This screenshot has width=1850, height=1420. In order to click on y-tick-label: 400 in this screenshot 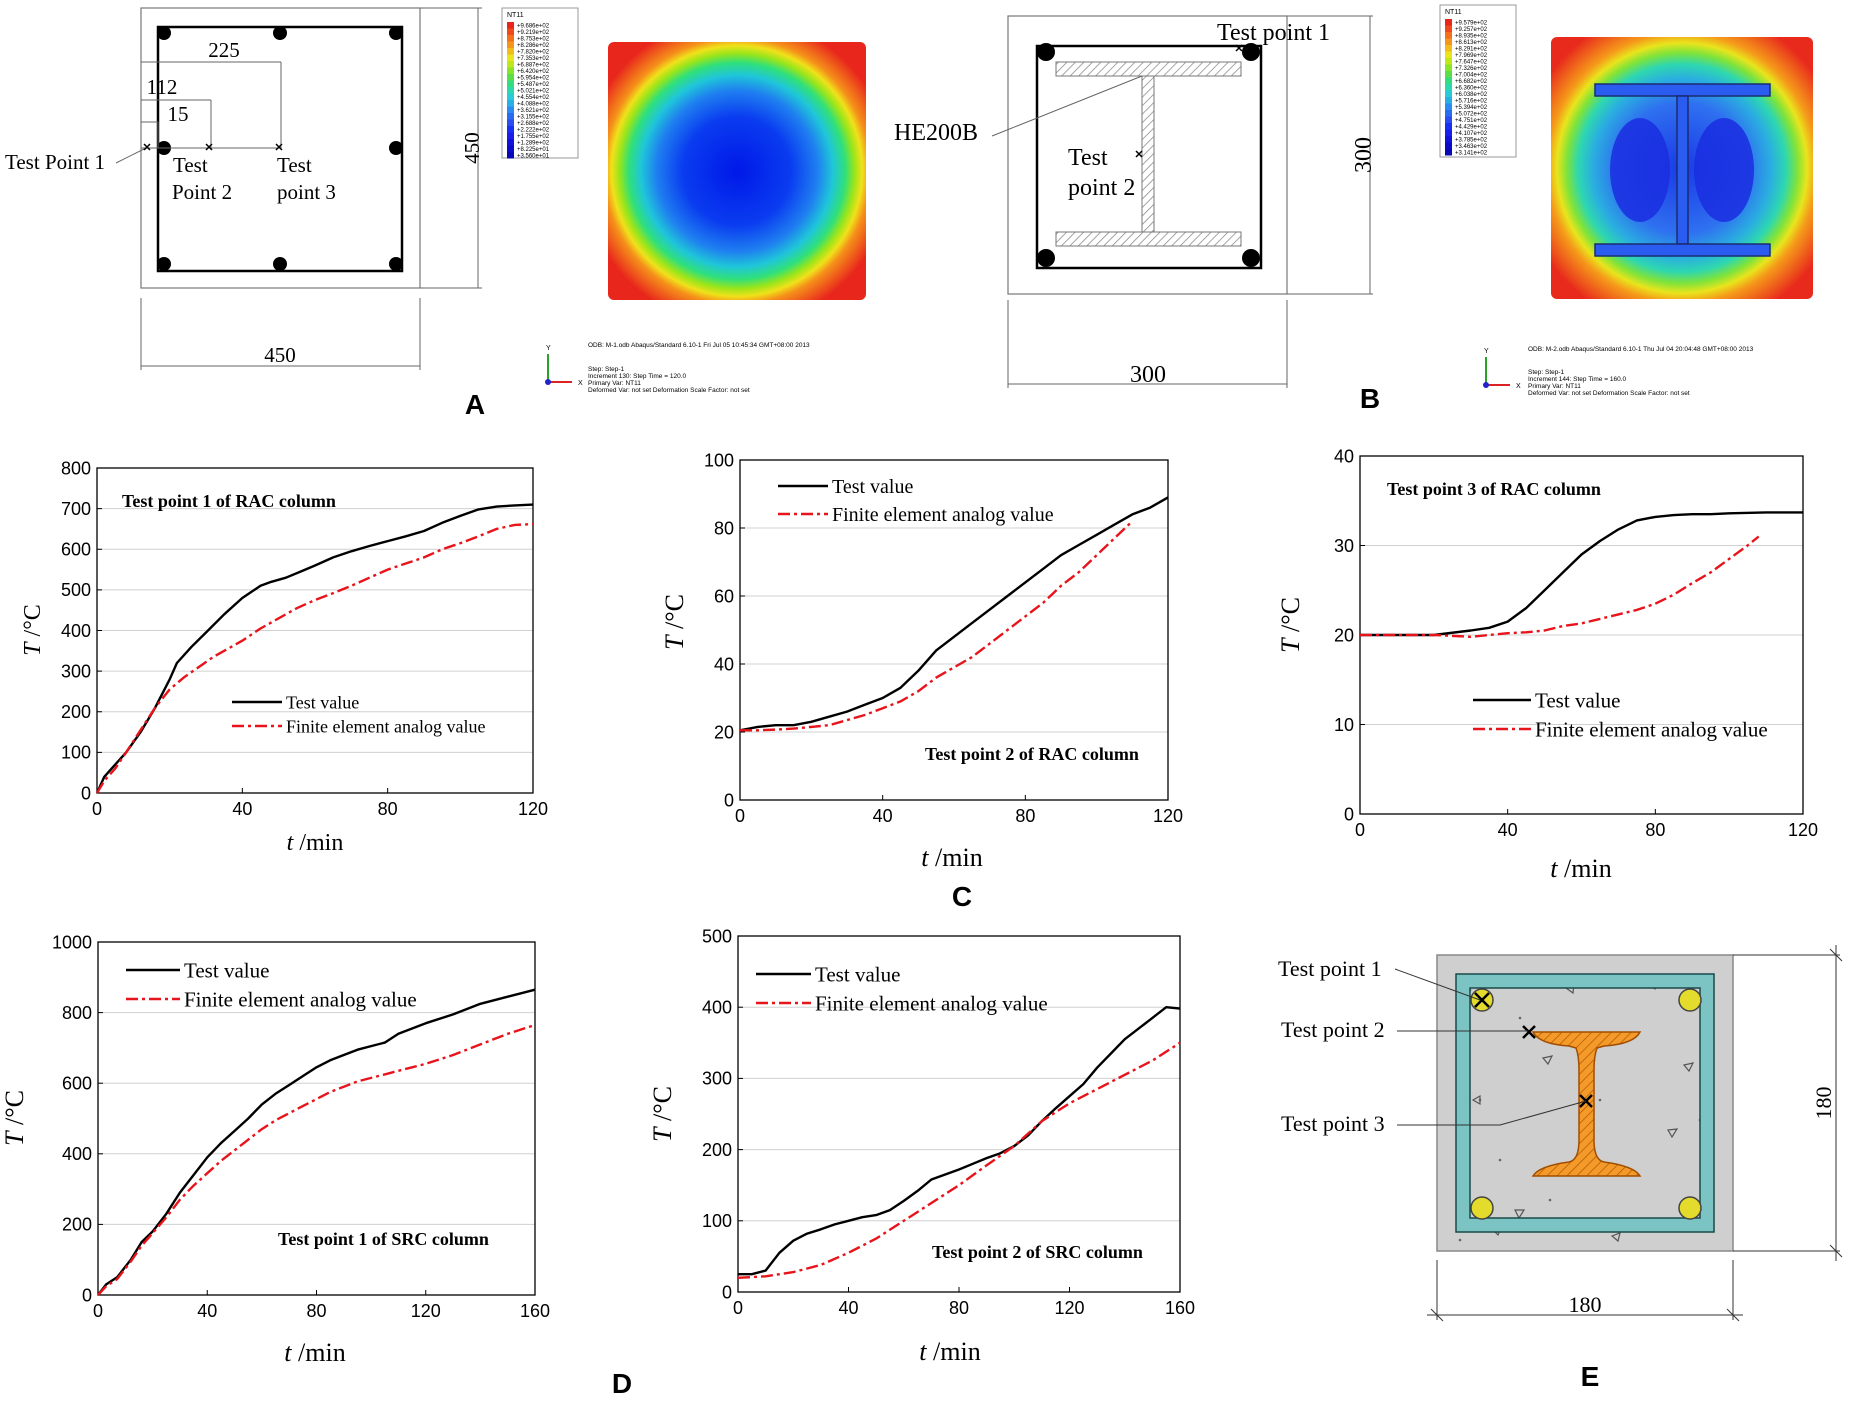, I will do `click(77, 1154)`.